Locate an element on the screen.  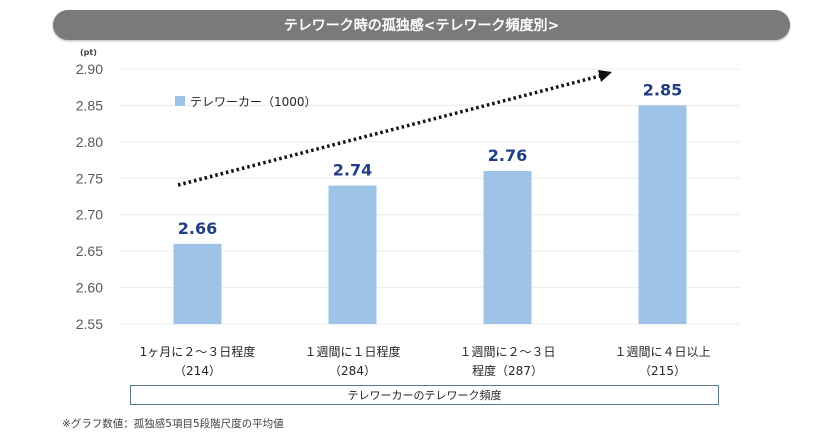
y-tick-label: 2.90 is located at coordinates (89, 69).